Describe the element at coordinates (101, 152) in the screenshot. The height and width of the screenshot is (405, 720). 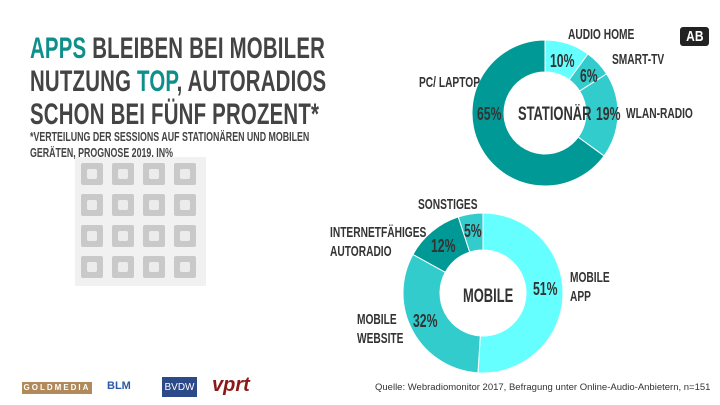
I see `subtitle-line: GERÄTEN, PROGNOSE 2019, IN%` at that location.